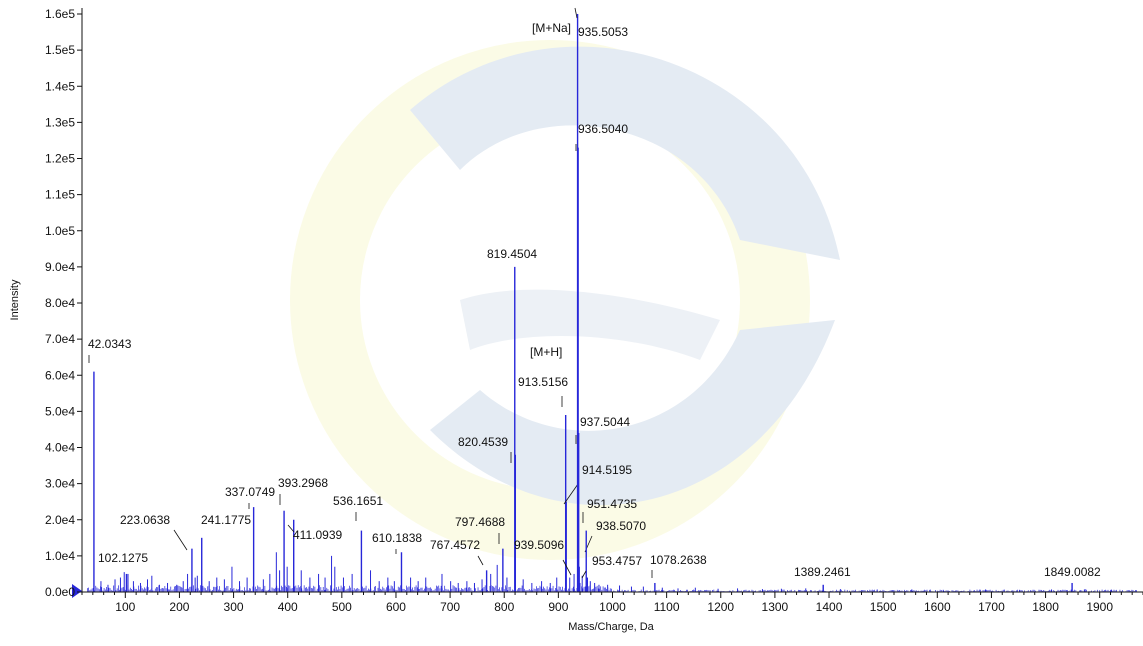 The height and width of the screenshot is (646, 1143). I want to click on x-tick-label: 1700, so click(991, 607).